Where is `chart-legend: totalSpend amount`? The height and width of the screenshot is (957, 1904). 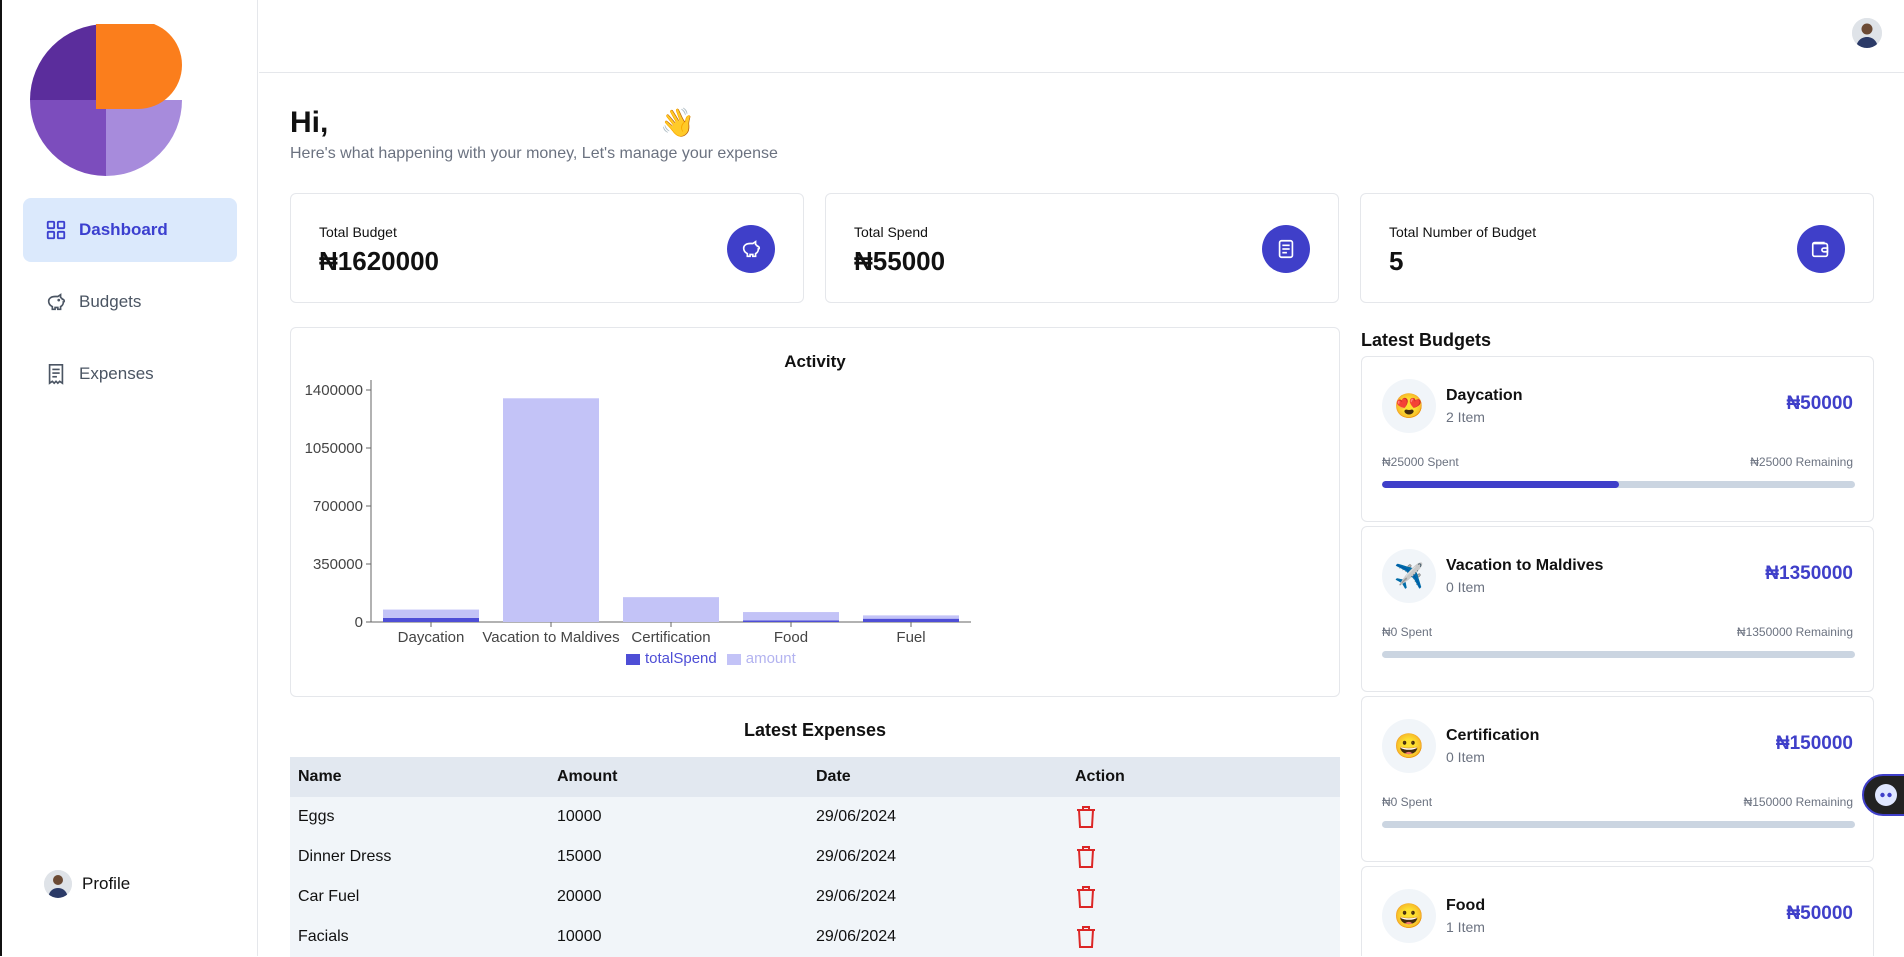
chart-legend: totalSpend amount is located at coordinates (711, 658).